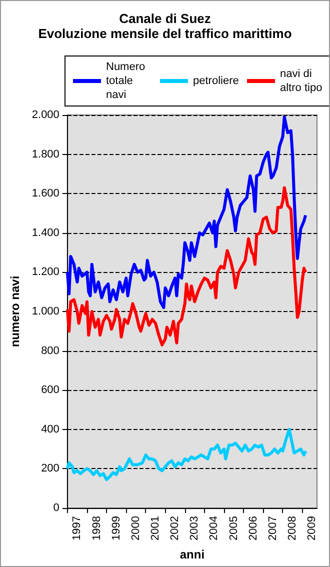 This screenshot has height=567, width=330. I want to click on x-tick-label: 1999, so click(116, 528).